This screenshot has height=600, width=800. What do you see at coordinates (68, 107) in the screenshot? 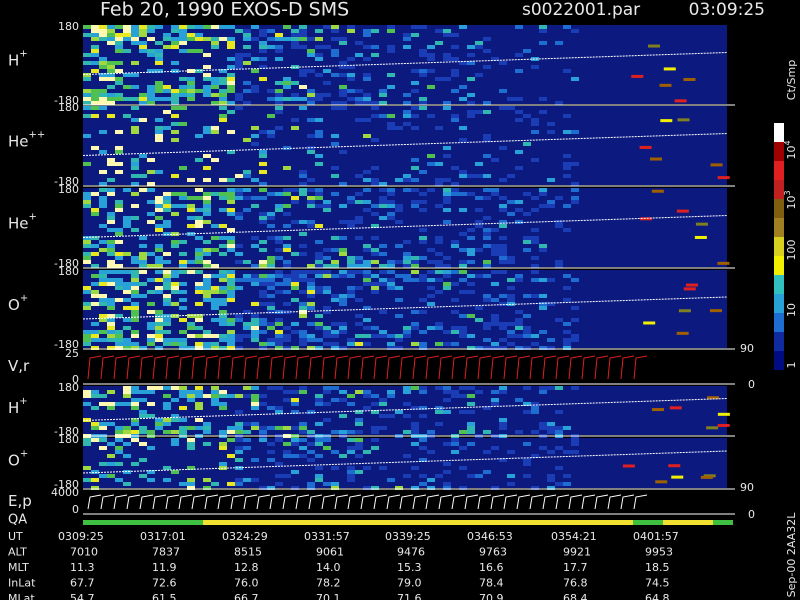
I see `axis-label: 180` at bounding box center [68, 107].